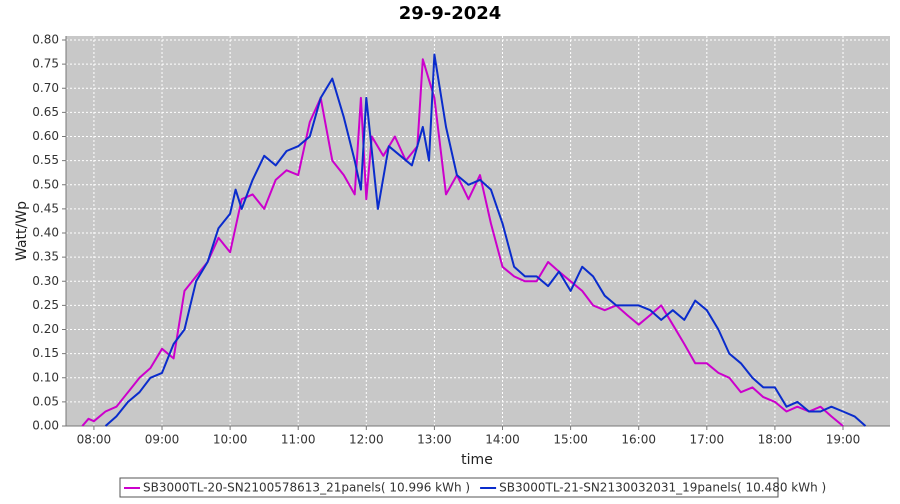 This screenshot has height=504, width=900. Describe the element at coordinates (45, 64) in the screenshot. I see `y-tick-label: 0.75` at that location.